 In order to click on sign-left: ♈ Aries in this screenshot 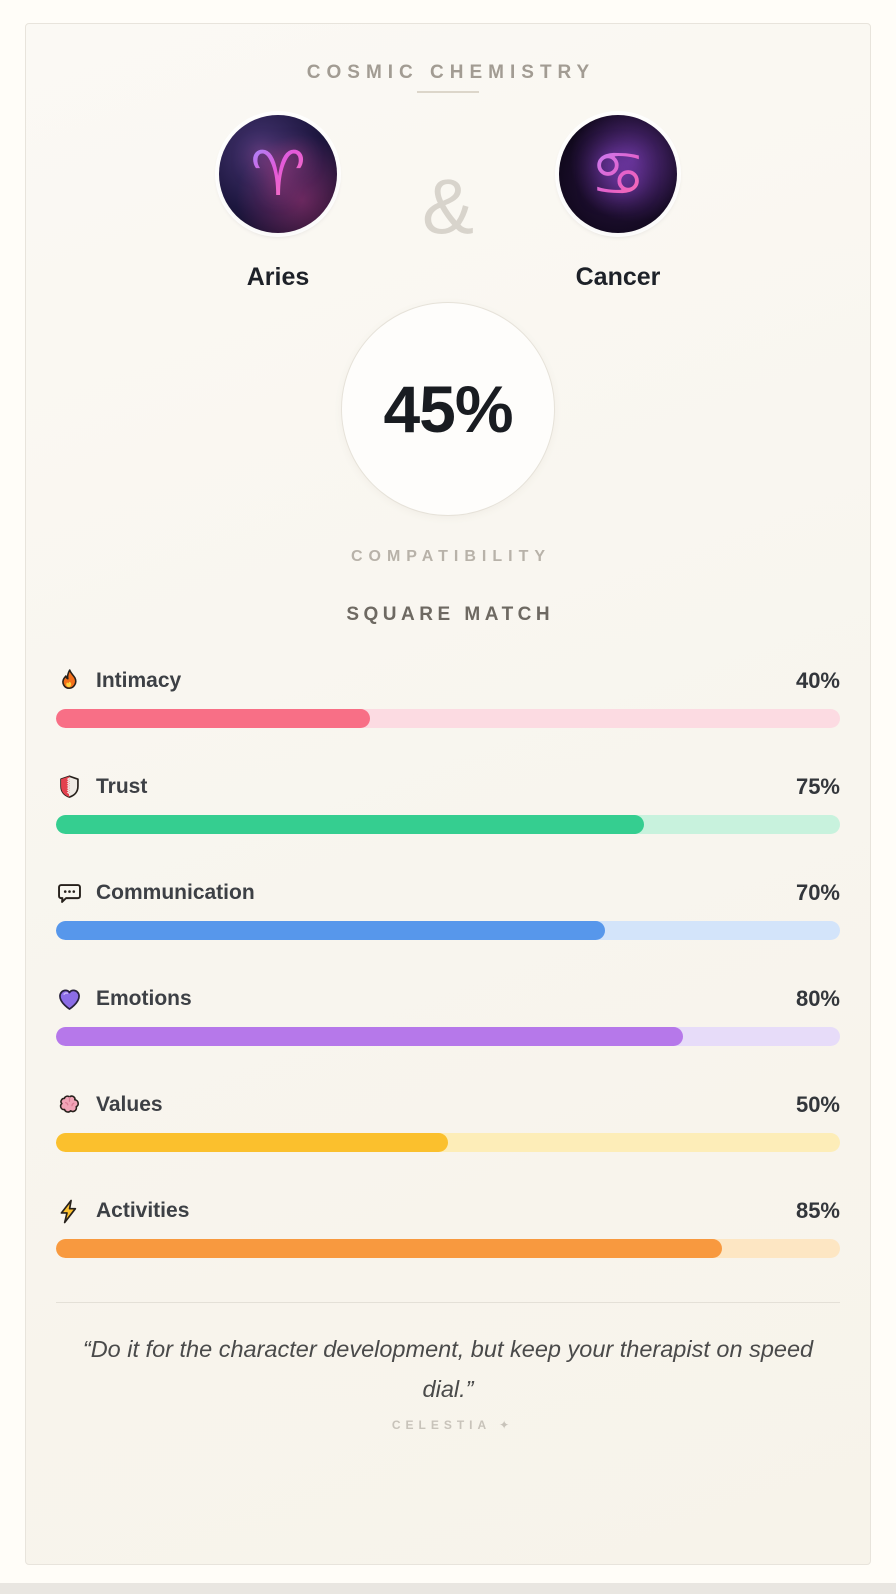, I will do `click(278, 203)`.